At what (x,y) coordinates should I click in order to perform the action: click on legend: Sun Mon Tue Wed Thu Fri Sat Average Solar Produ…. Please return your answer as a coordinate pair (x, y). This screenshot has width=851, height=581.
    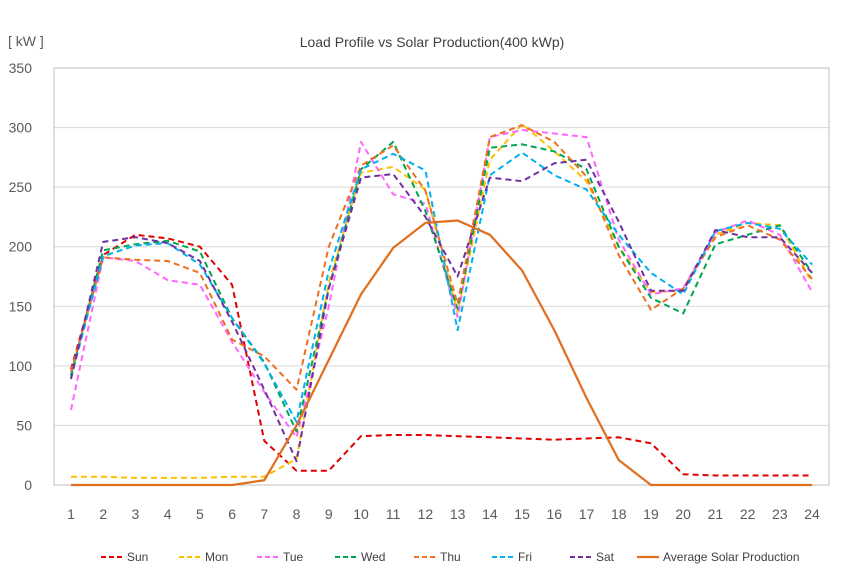
    Looking at the image, I should click on (450, 557).